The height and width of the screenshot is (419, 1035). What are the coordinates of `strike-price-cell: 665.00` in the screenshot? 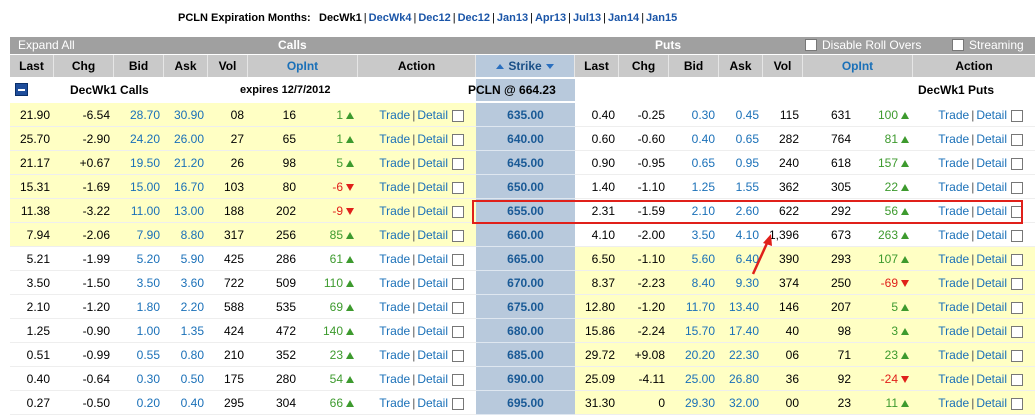 It's located at (525, 259).